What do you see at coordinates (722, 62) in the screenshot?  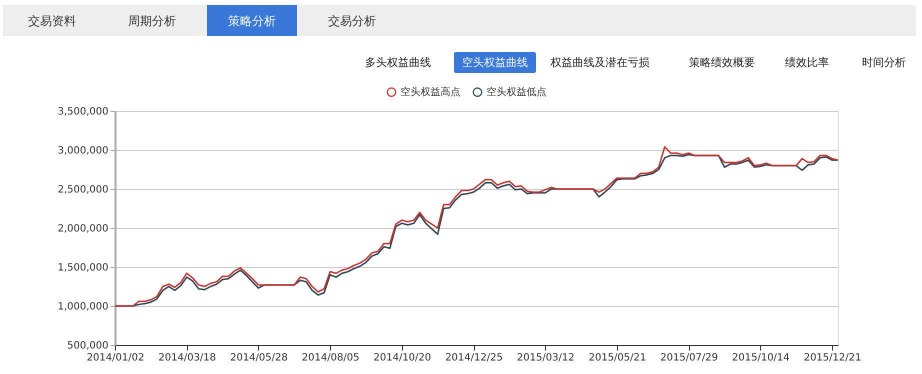 I see `text: 策略绩效概要` at bounding box center [722, 62].